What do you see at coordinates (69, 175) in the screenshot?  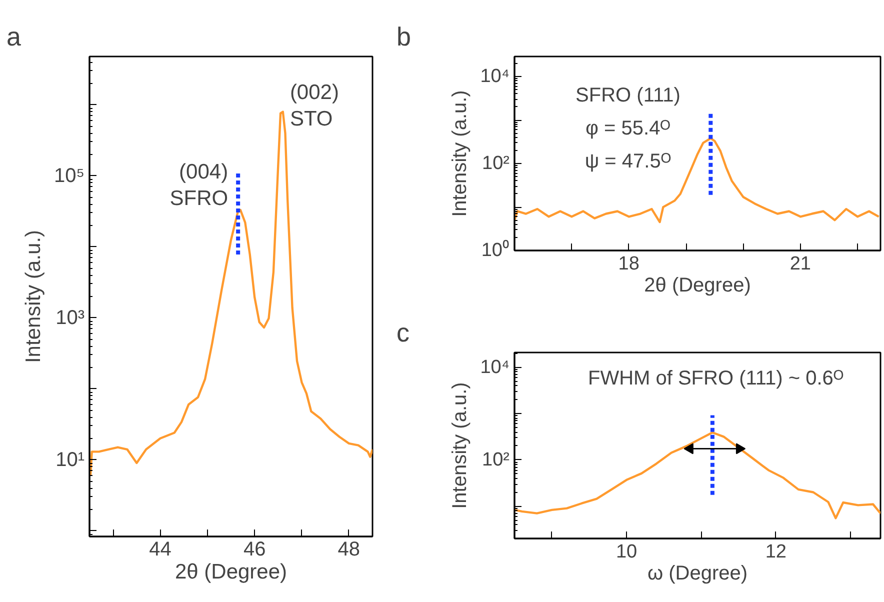 I see `y-tick-label: 10⁵` at bounding box center [69, 175].